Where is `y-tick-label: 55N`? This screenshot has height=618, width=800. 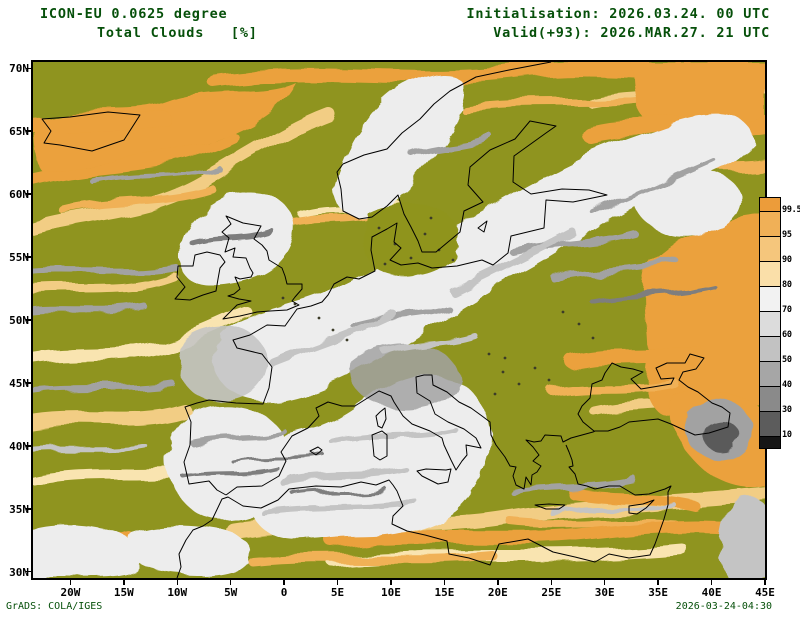 y-tick-label: 55N is located at coordinates (19, 258).